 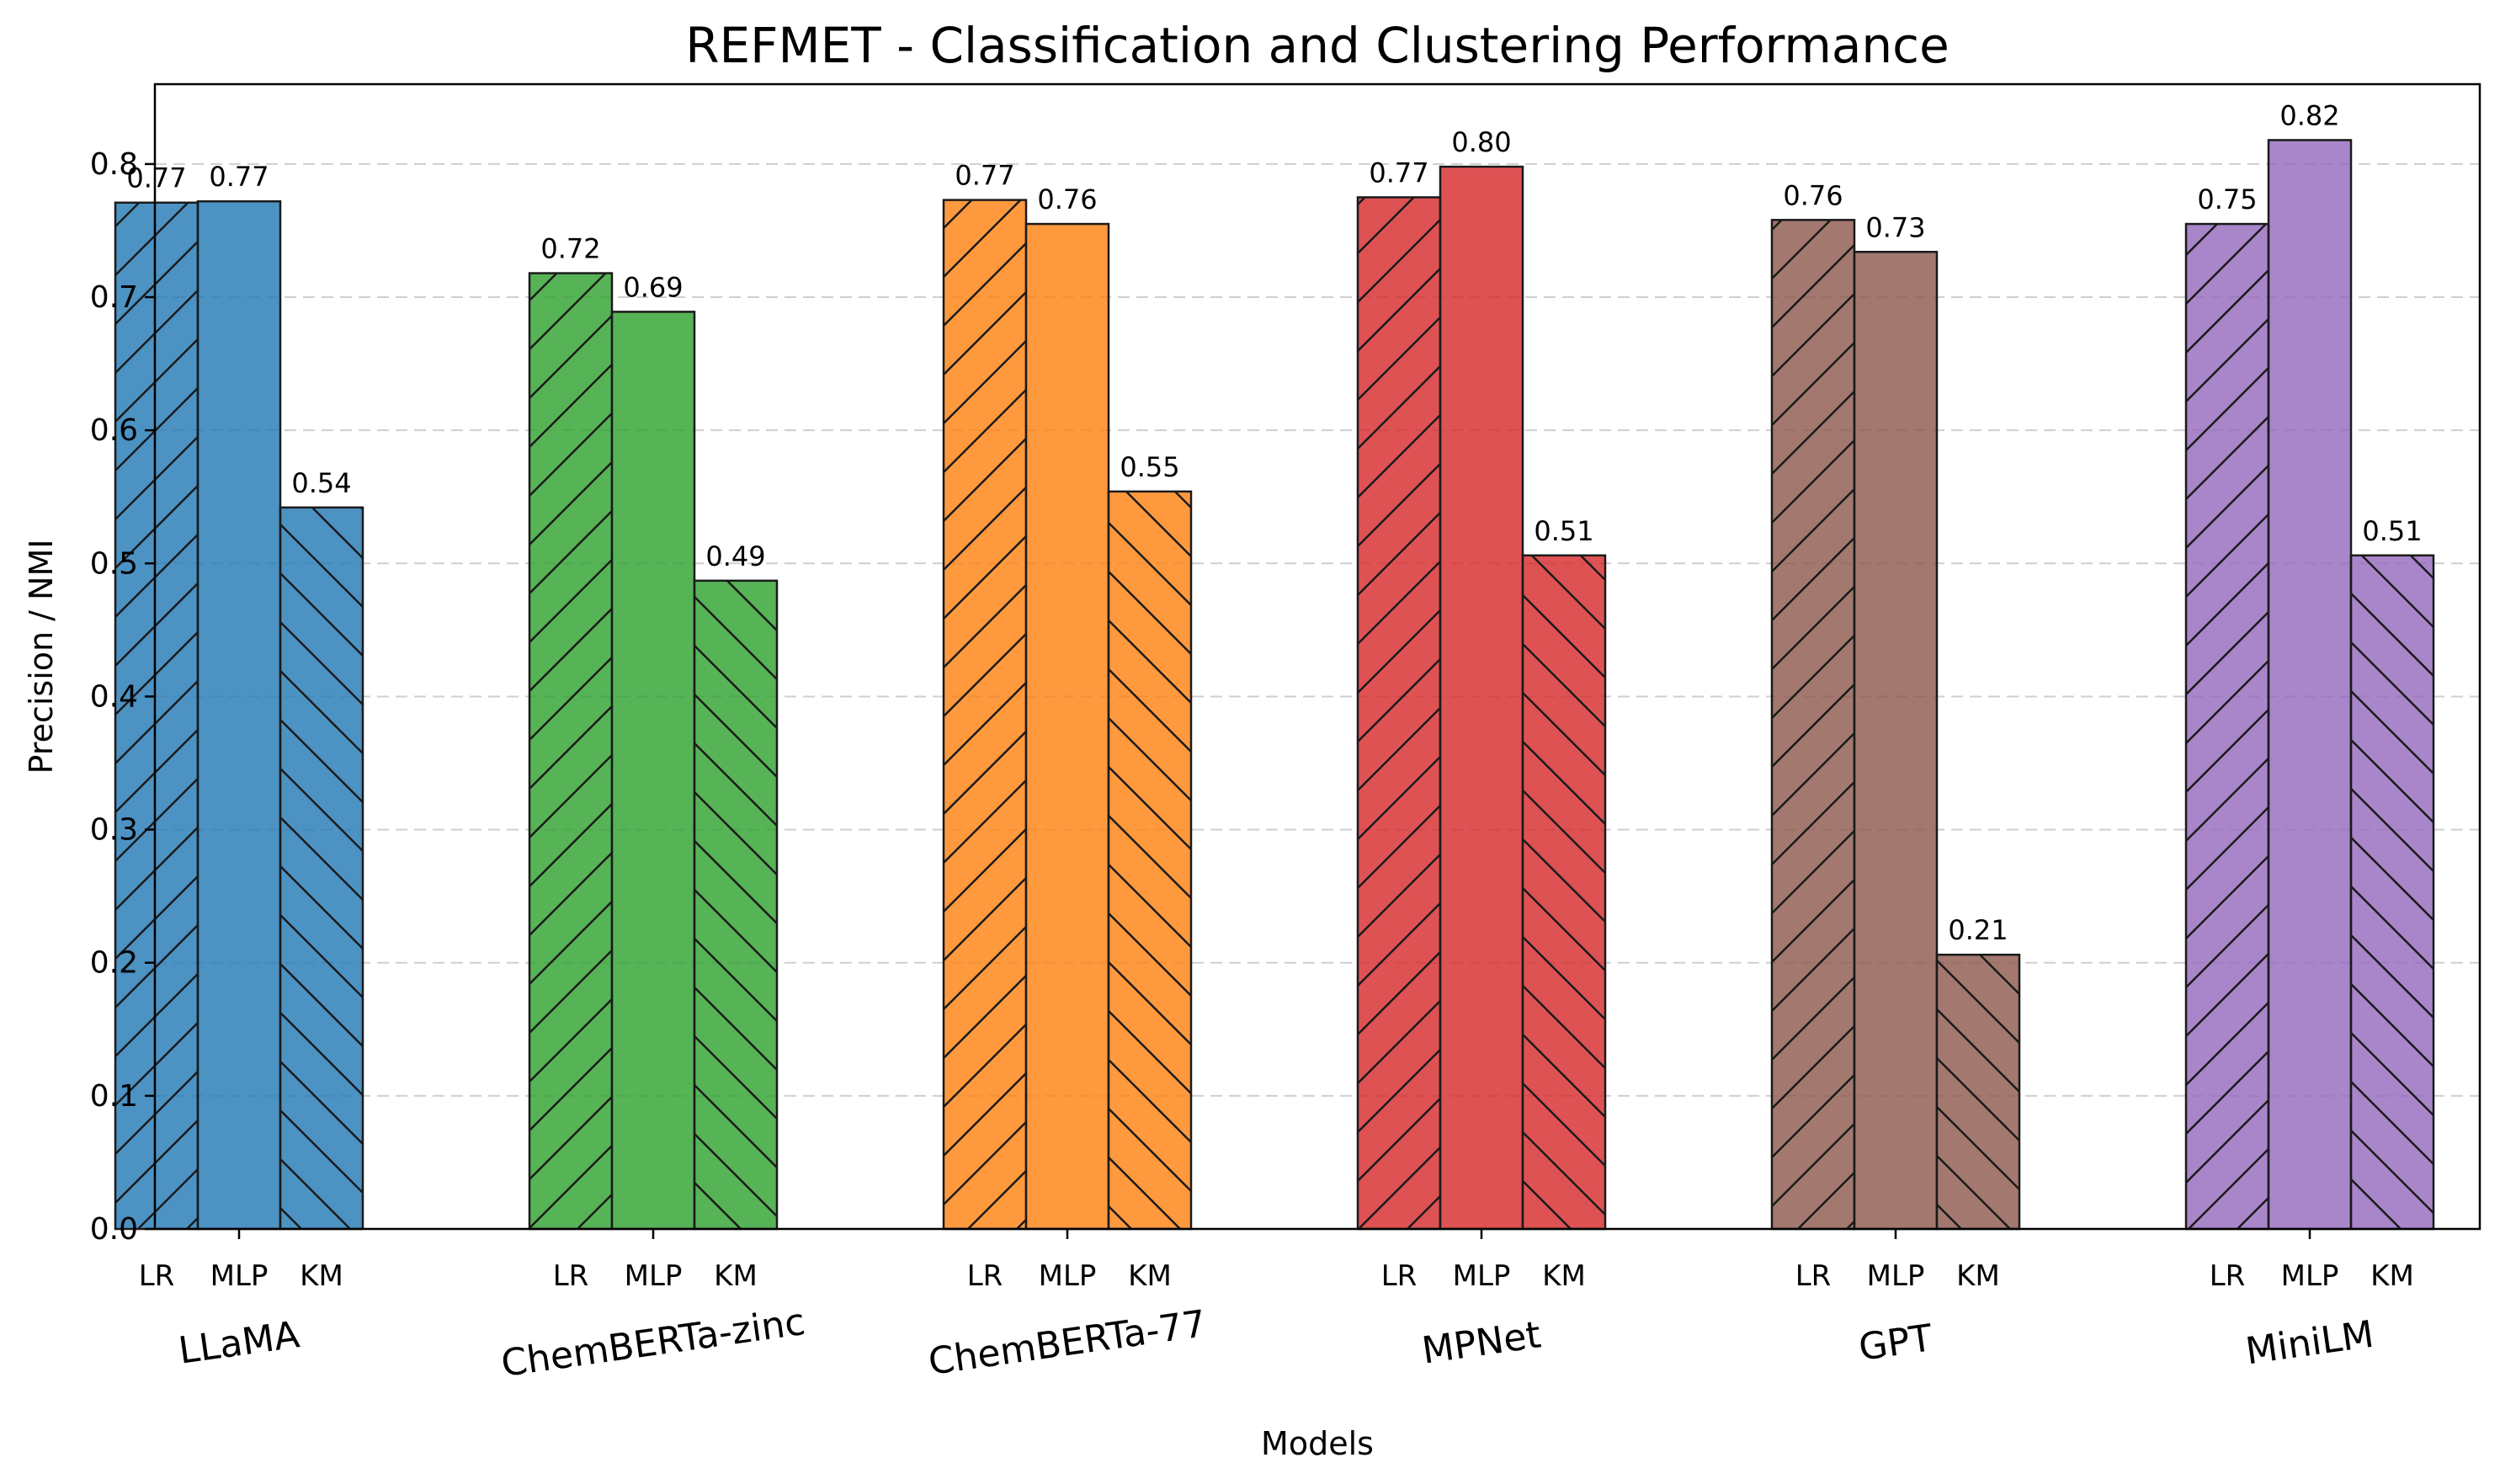 What do you see at coordinates (1068, 726) in the screenshot?
I see `bar-chemberta-77-mlp` at bounding box center [1068, 726].